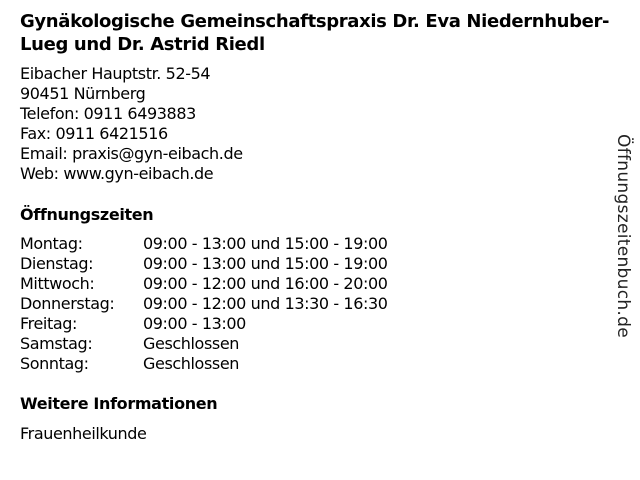 The width and height of the screenshot is (640, 480). Describe the element at coordinates (623, 236) in the screenshot. I see `watermark: Öffnungszeitenbuch.de` at that location.